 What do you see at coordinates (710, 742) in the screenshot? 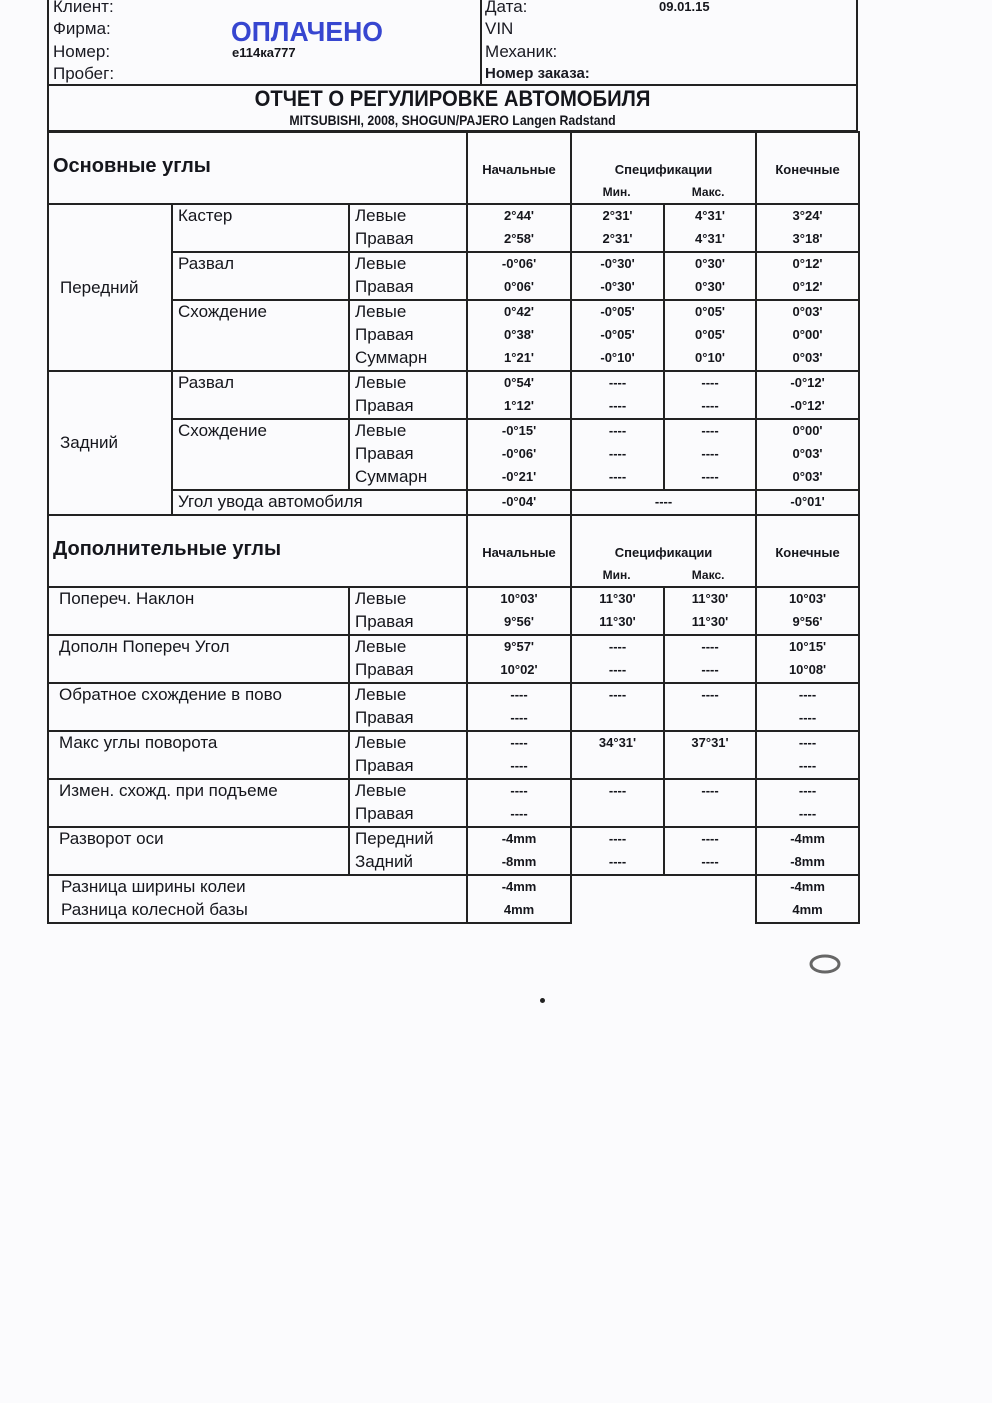
I see `max-value: 37°31'` at bounding box center [710, 742].